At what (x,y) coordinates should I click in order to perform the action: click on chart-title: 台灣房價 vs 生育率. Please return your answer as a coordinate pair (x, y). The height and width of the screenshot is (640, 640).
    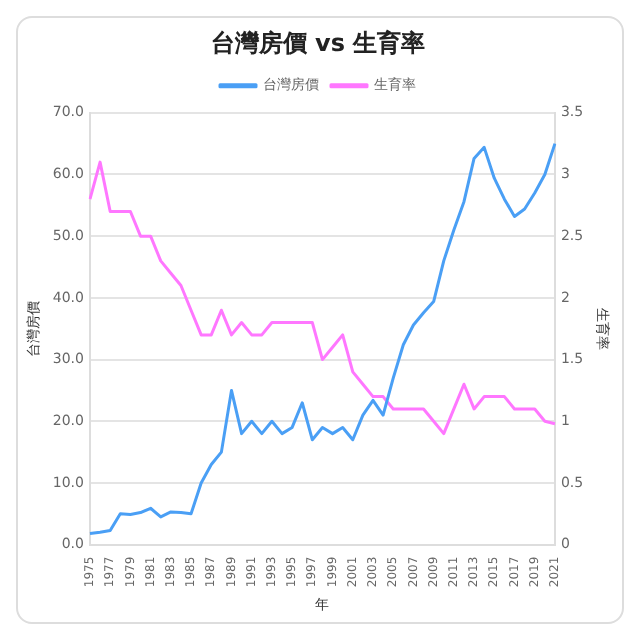
    Looking at the image, I should click on (318, 42).